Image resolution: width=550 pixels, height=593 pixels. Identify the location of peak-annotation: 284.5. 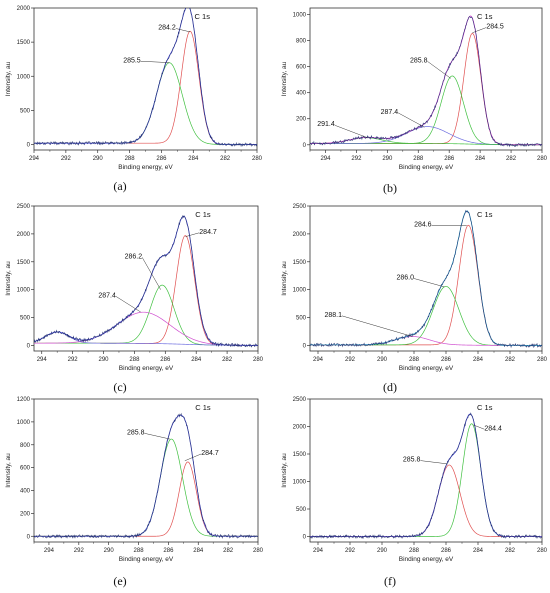
(495, 27).